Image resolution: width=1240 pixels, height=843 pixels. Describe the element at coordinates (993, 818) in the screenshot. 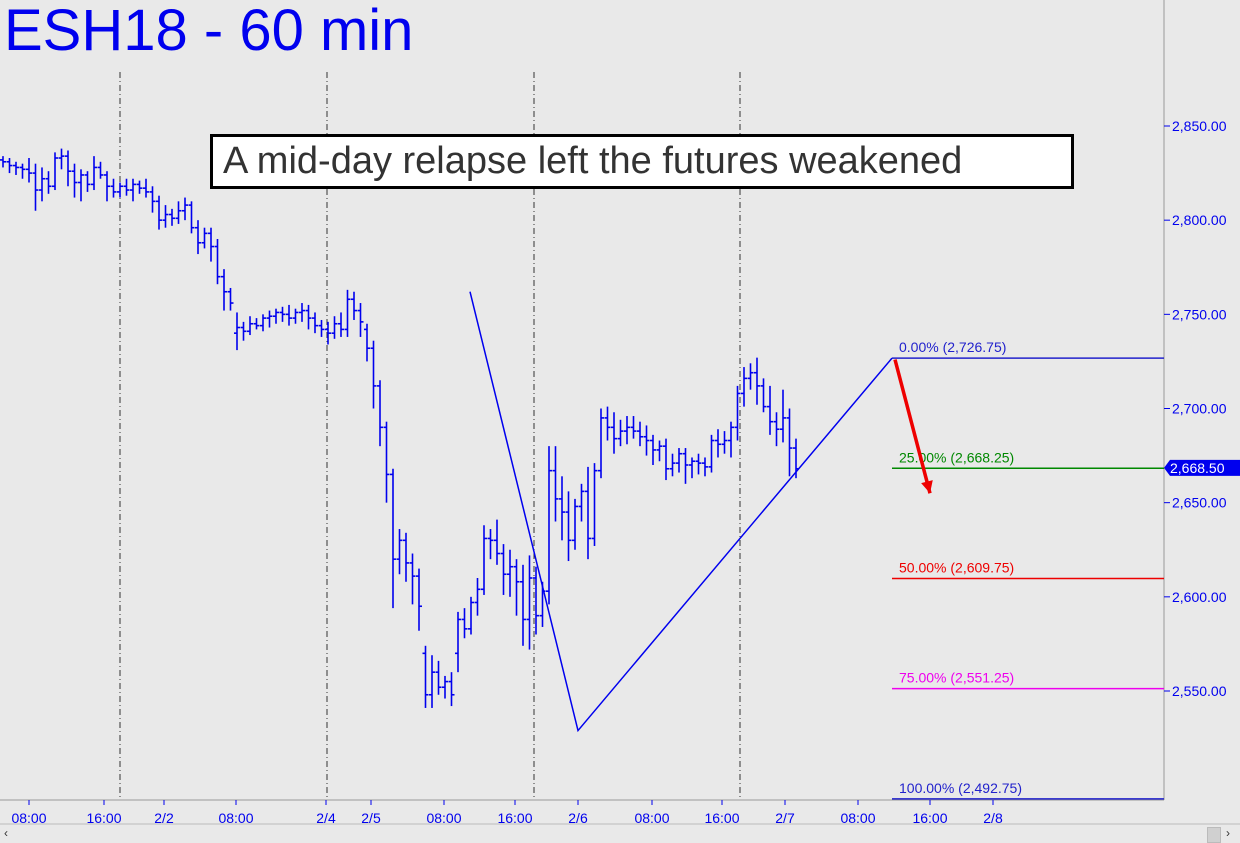

I see `x-tick-label: 2/8` at that location.